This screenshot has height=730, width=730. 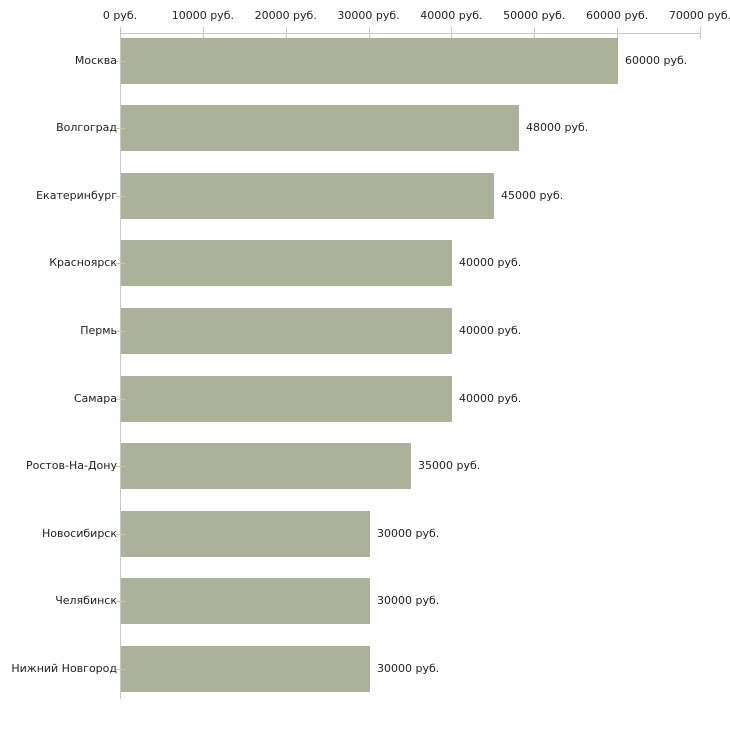 I want to click on x-tick-label: 10000 руб., so click(x=202, y=15).